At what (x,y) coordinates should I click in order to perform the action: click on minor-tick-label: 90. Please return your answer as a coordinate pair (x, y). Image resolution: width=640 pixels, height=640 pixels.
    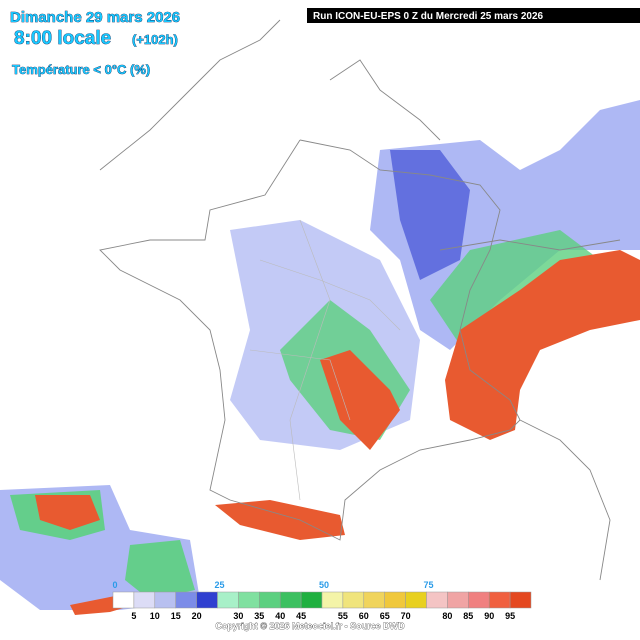
    Looking at the image, I should click on (489, 616).